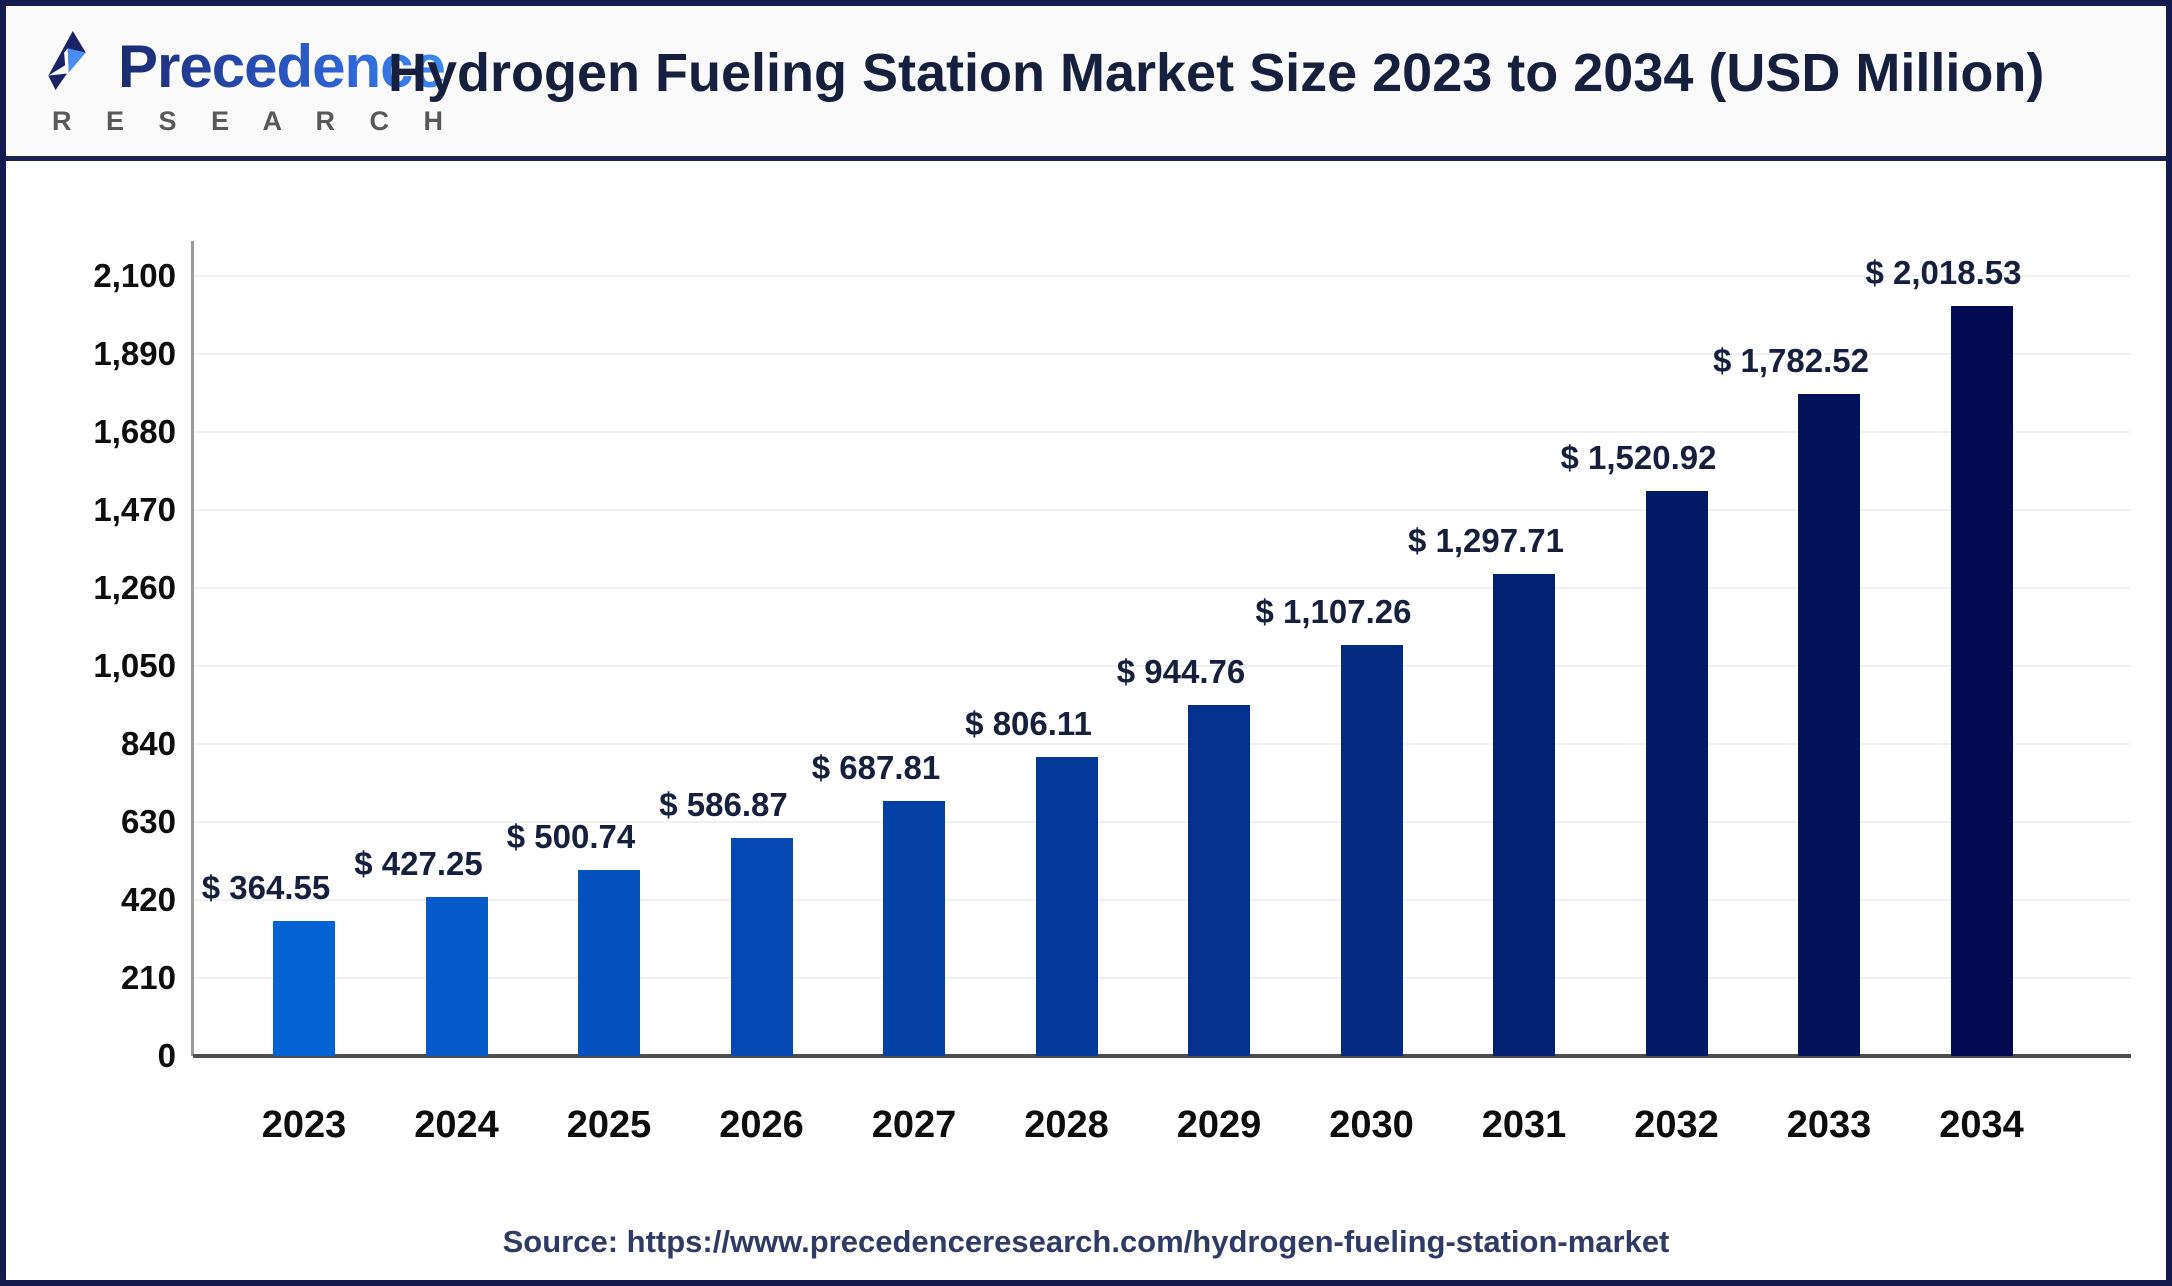 The height and width of the screenshot is (1286, 2172). What do you see at coordinates (282, 67) in the screenshot?
I see `logo-brand-text: Precedence` at bounding box center [282, 67].